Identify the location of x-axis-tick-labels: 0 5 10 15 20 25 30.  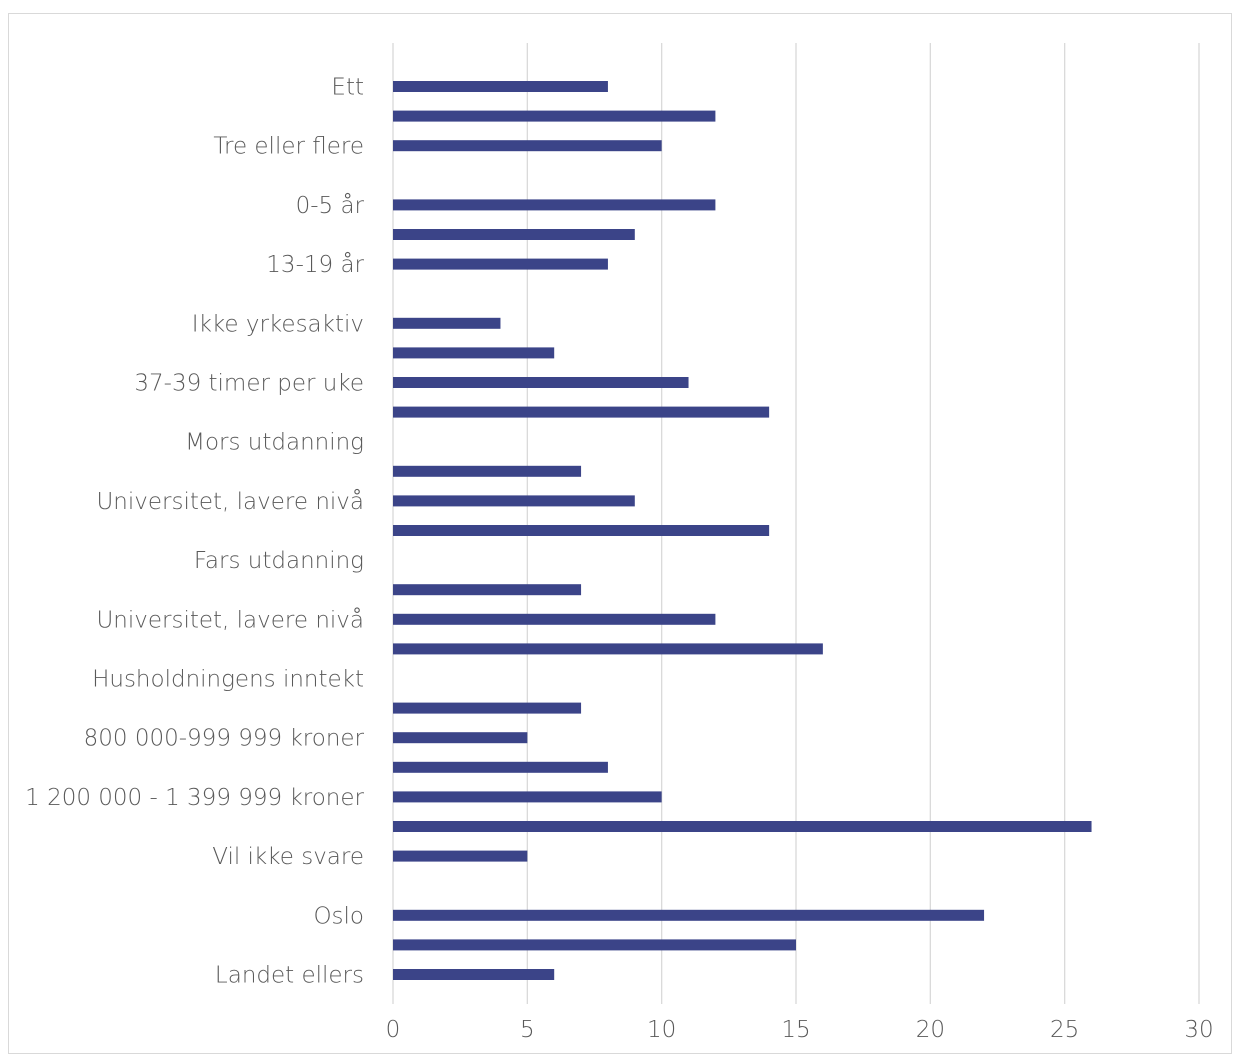
(800, 1030).